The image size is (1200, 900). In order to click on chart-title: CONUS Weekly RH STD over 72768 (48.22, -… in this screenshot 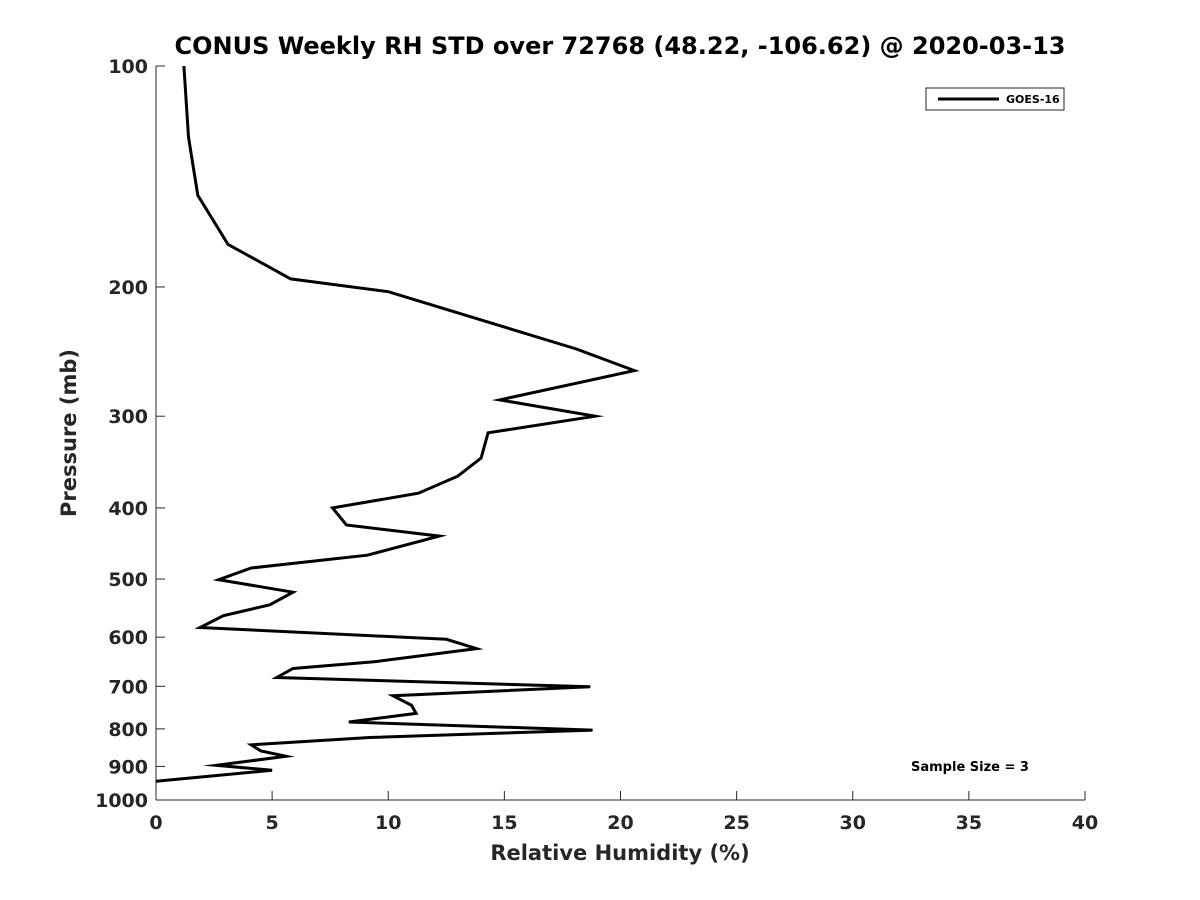, I will do `click(619, 46)`.